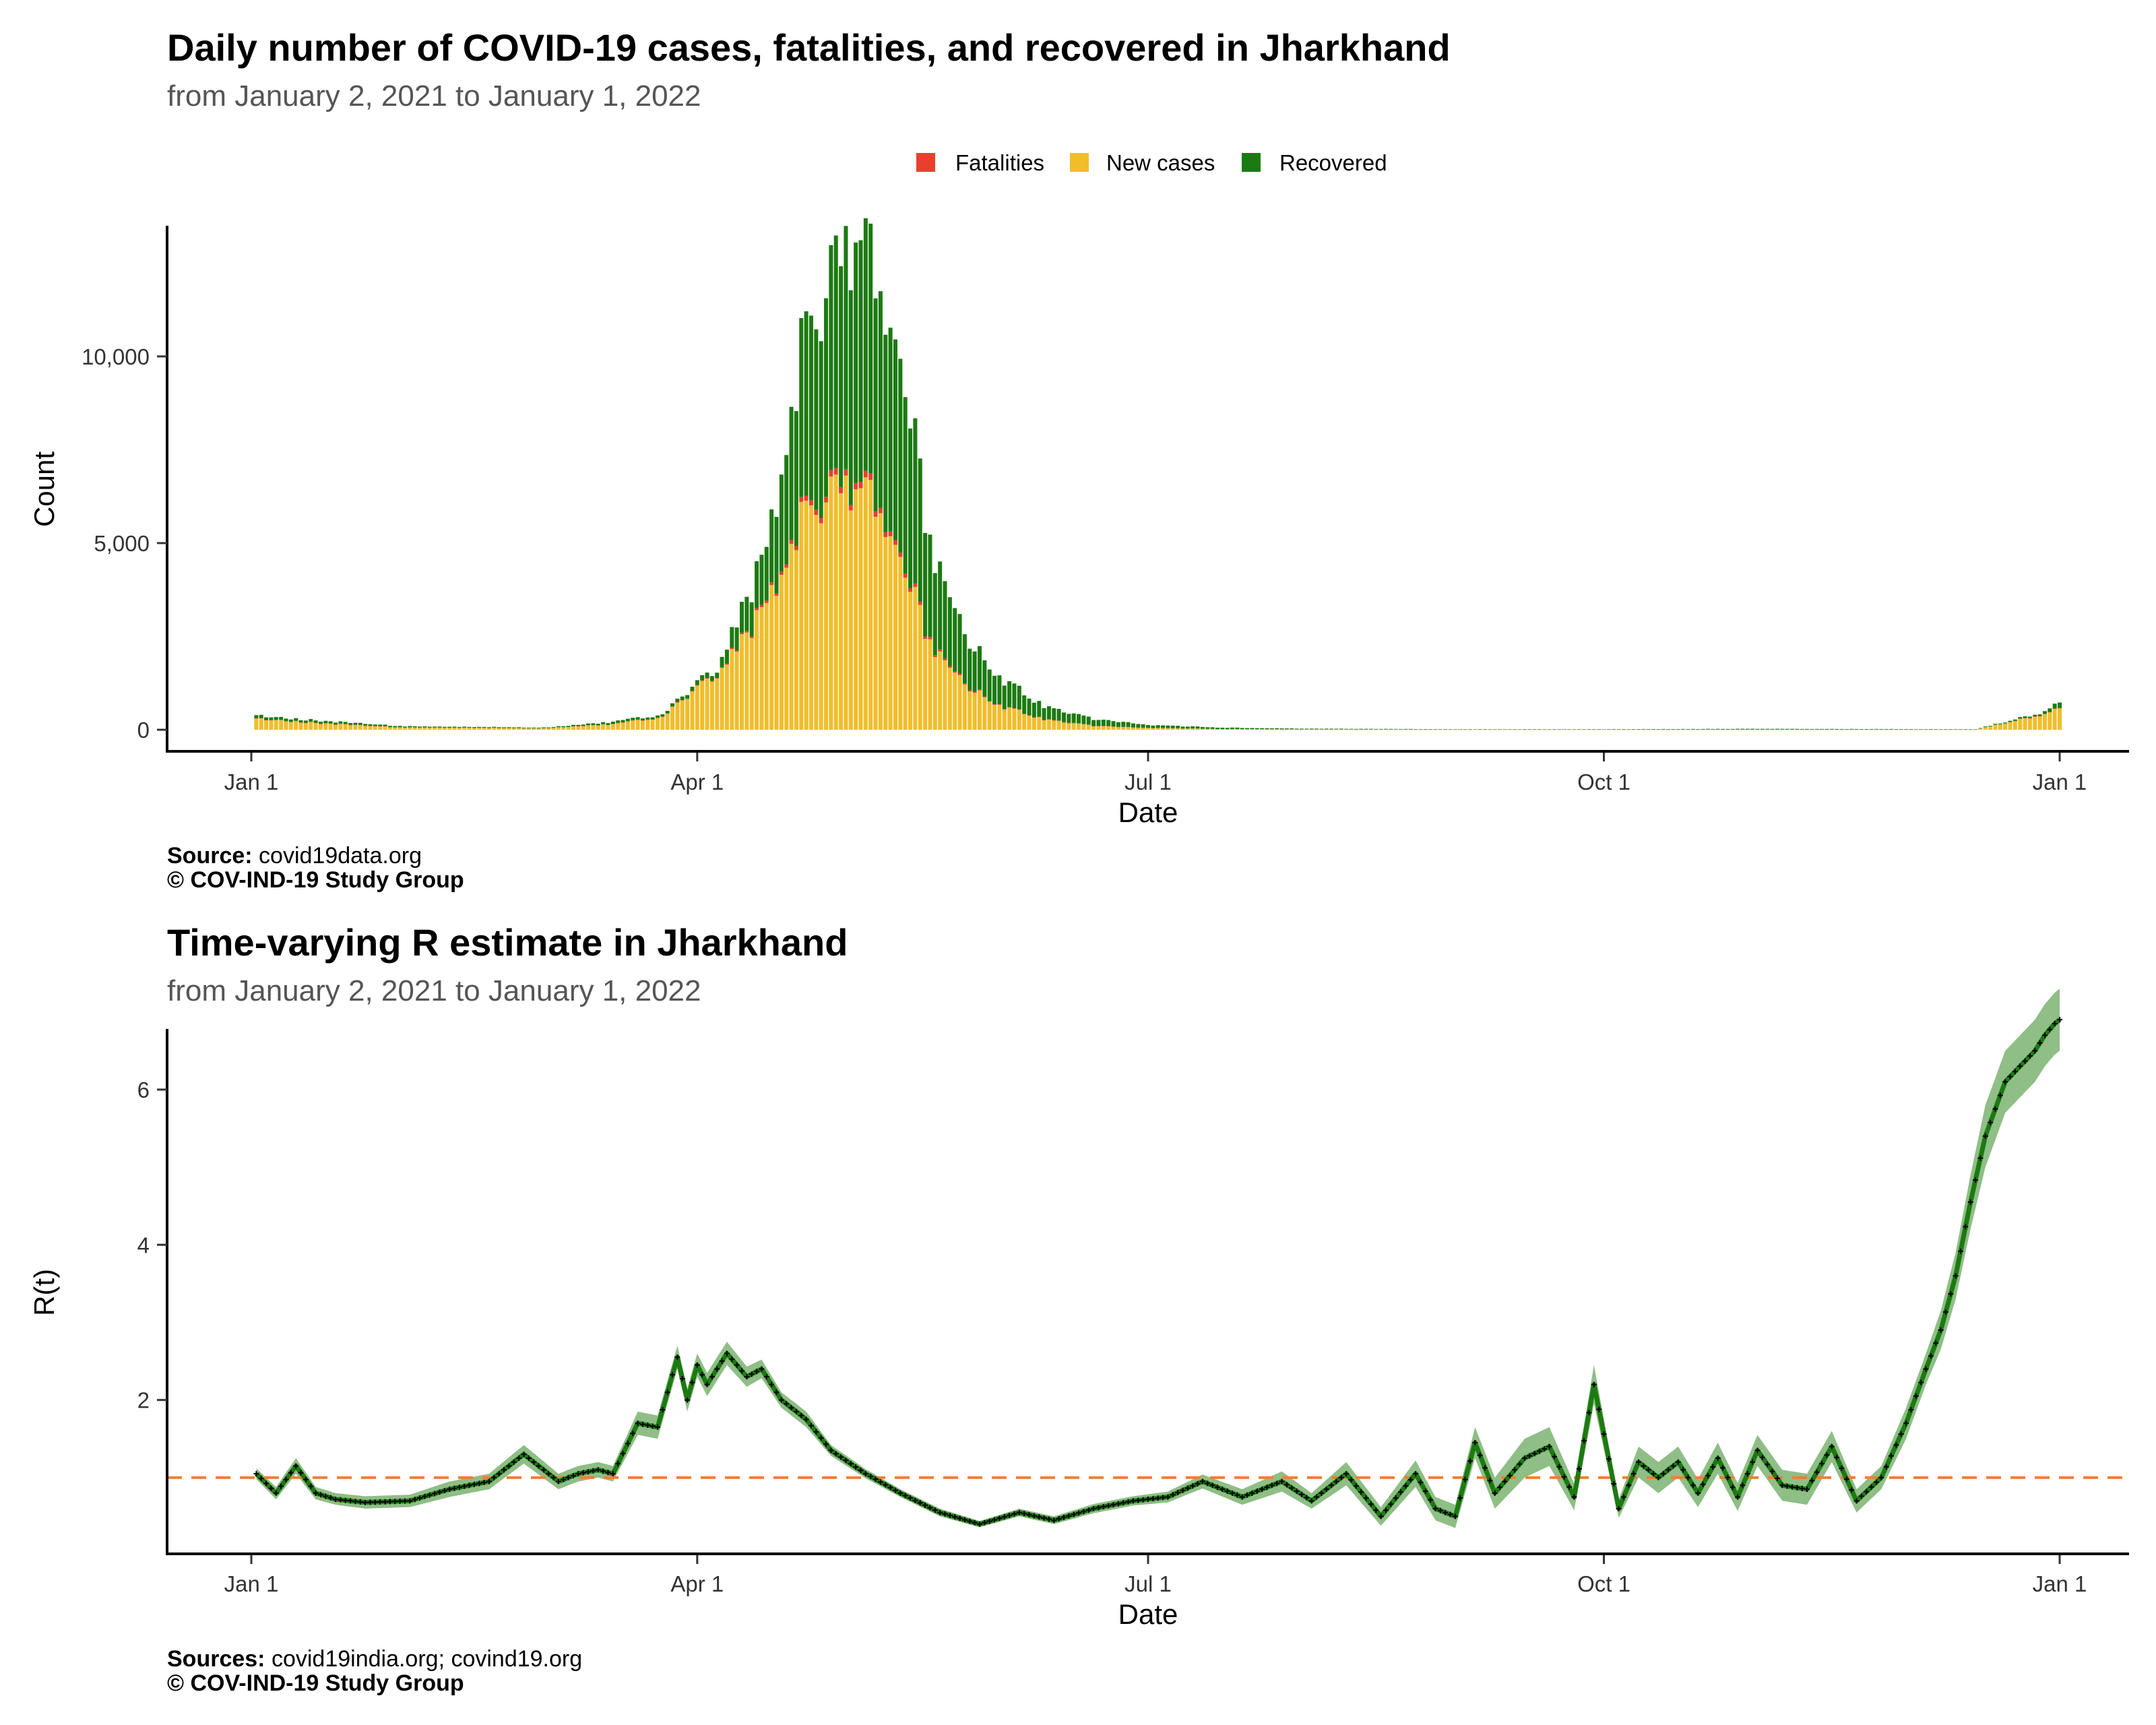  Describe the element at coordinates (1160, 162) in the screenshot. I see `legend-label-new-cases: New cases` at that location.